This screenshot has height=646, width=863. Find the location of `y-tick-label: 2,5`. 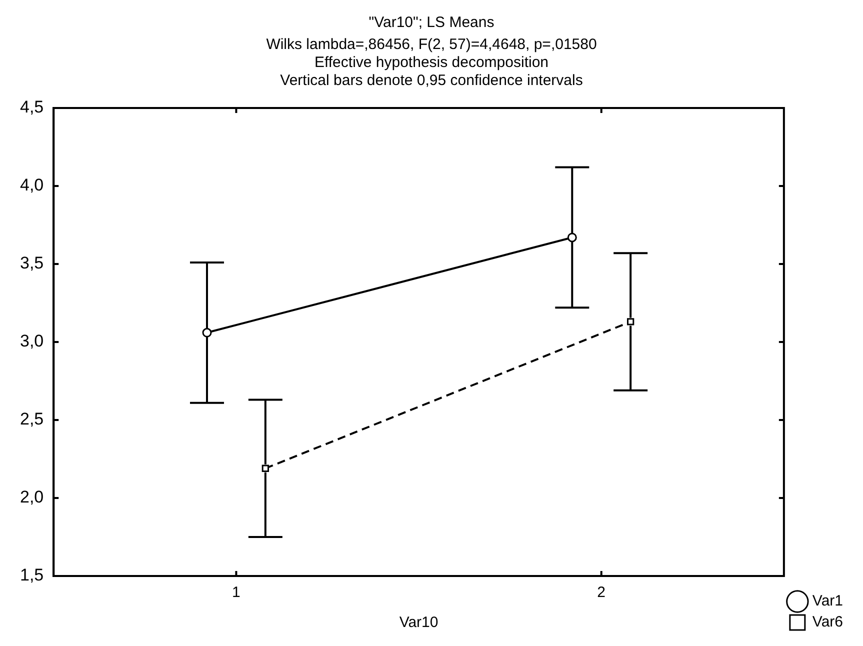

y-tick-label: 2,5 is located at coordinates (32, 419).